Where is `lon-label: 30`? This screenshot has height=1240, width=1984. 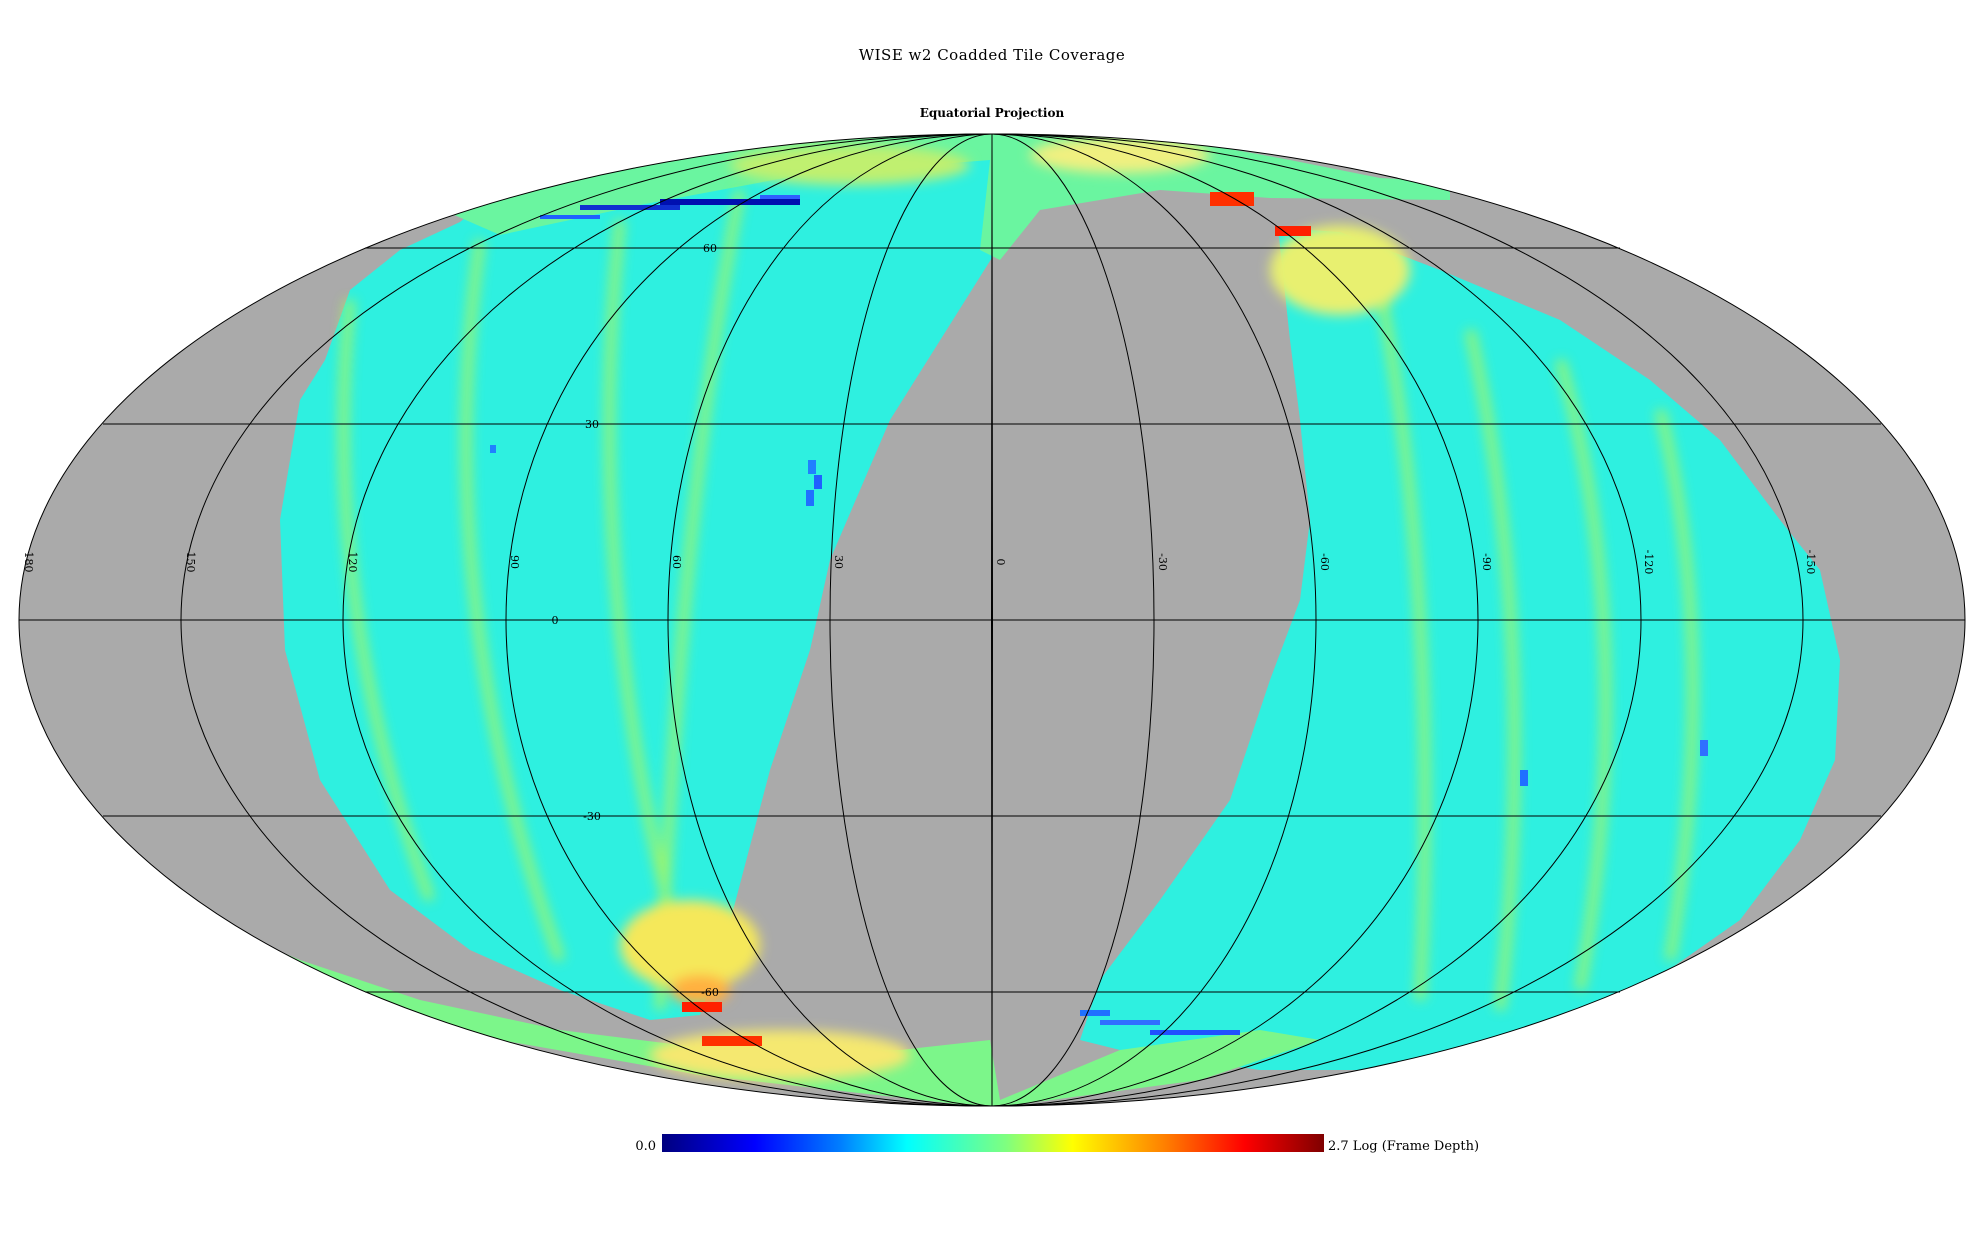
lon-label: 30 is located at coordinates (838, 562).